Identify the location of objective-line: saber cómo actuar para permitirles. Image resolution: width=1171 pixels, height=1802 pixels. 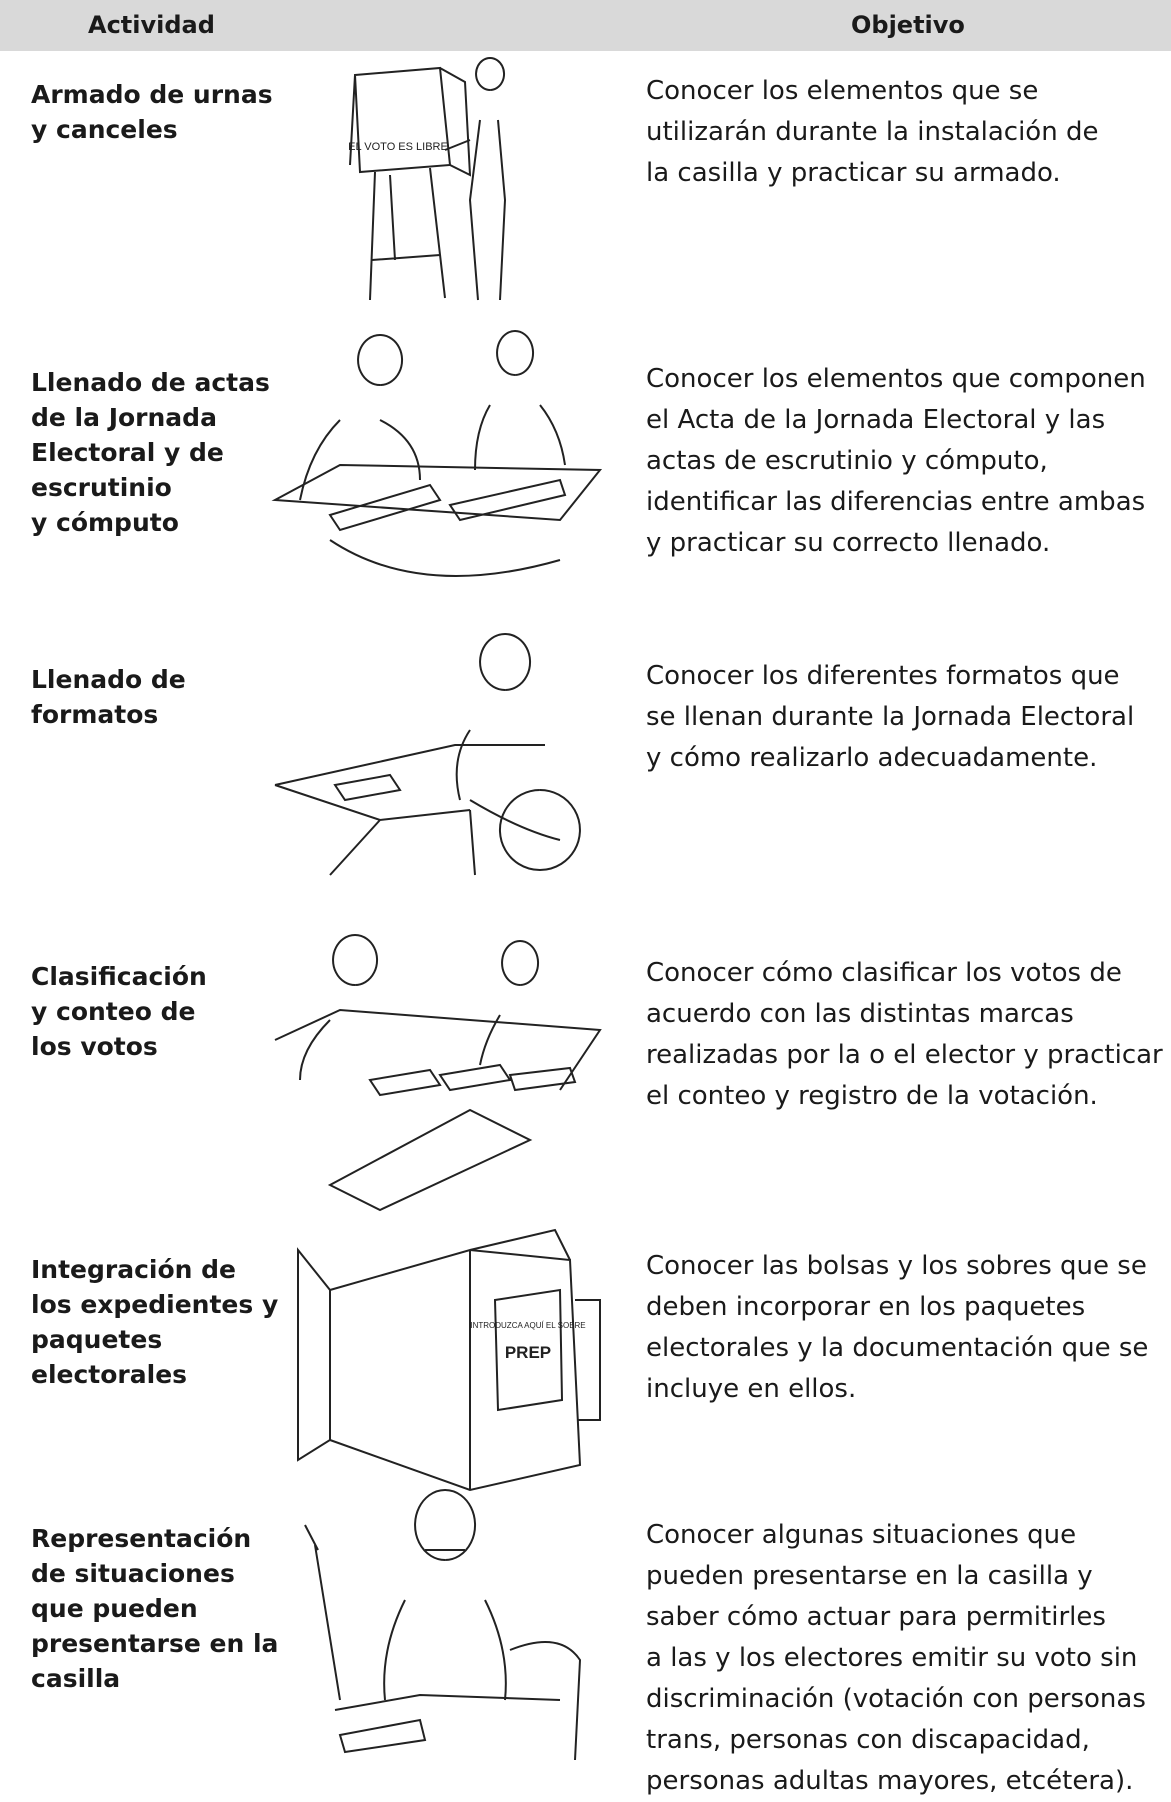
(876, 1617).